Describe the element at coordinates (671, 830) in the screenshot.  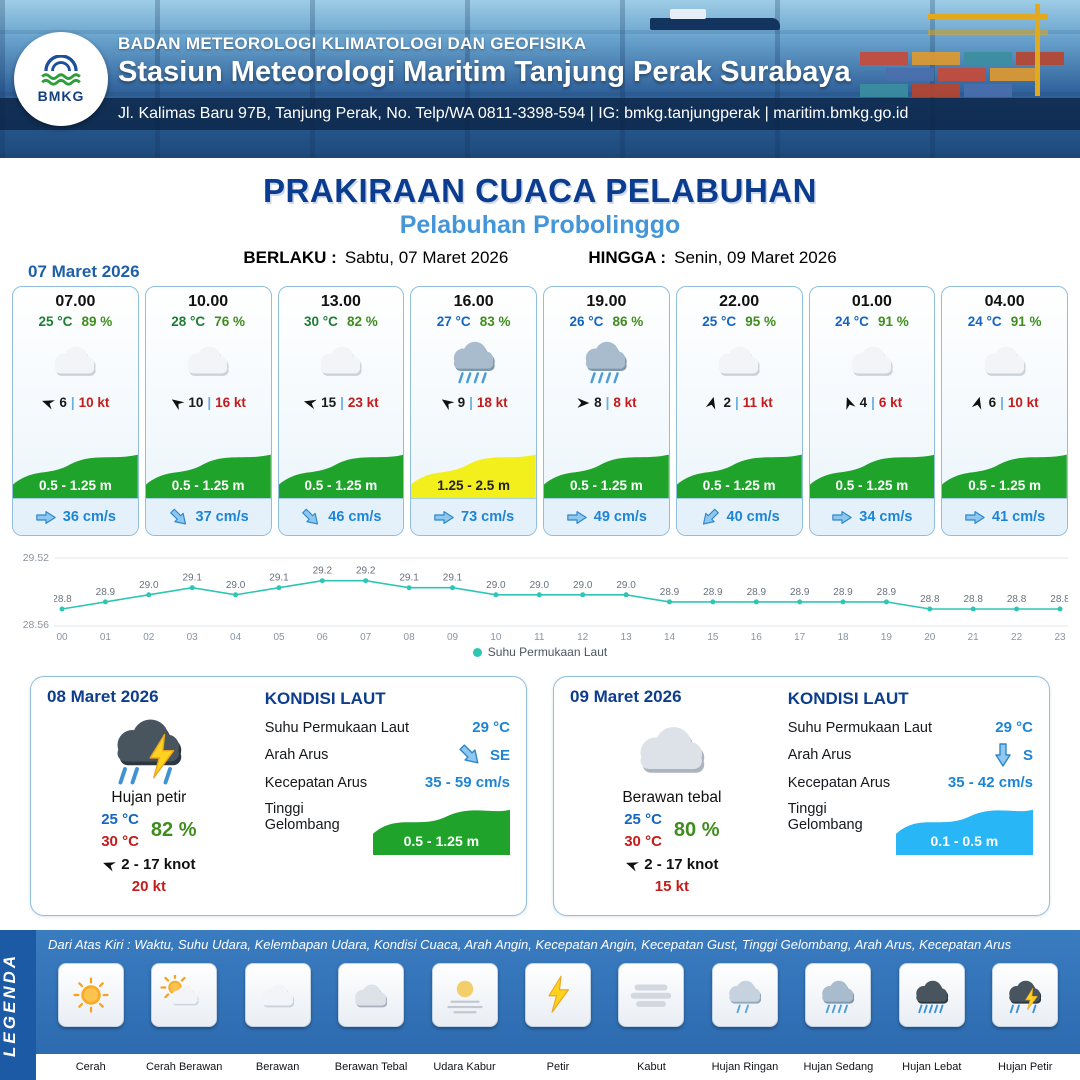
I see `temperature-block: 25 °C 30 °C 80 %` at that location.